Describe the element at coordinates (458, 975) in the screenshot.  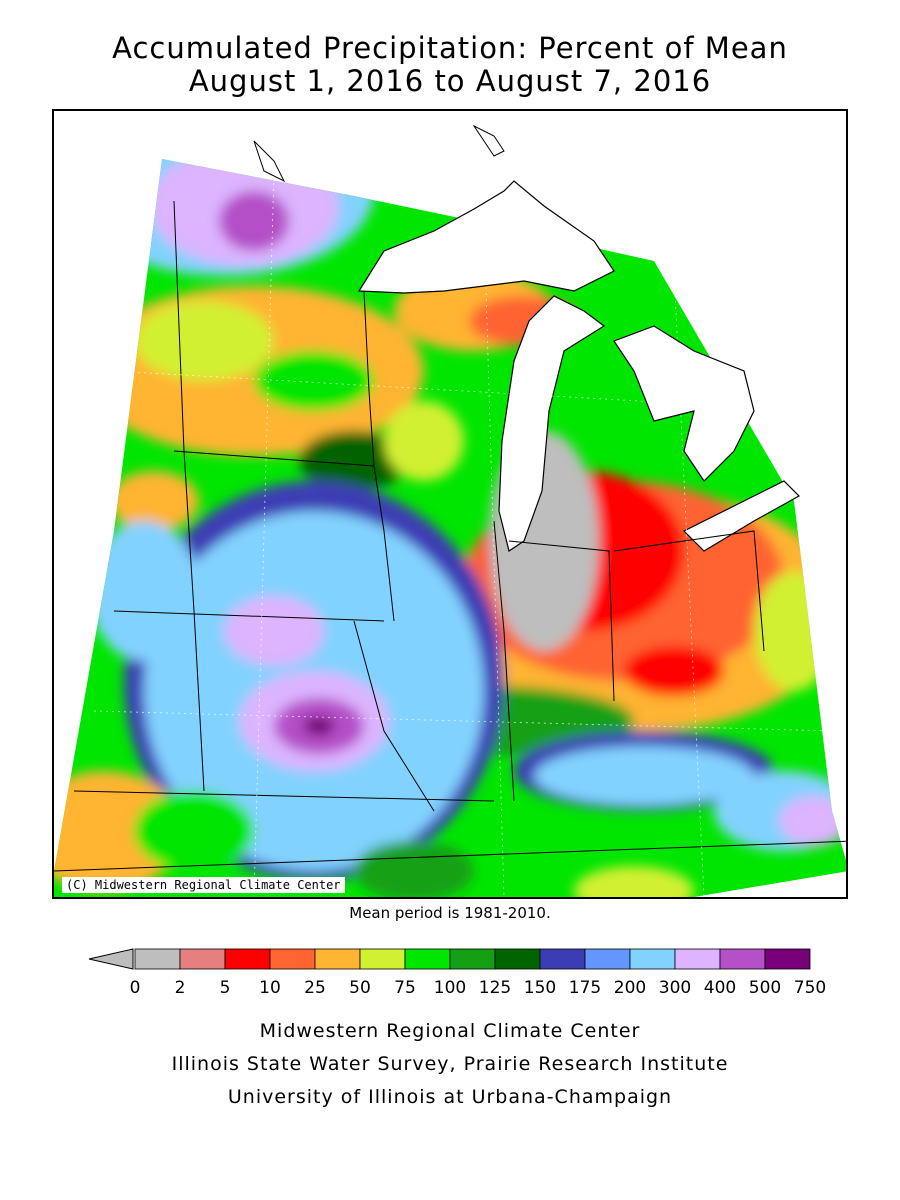
I see `color-legend: 0 2 5 10 25 50 75 100 125 150 175 200 300 400 500 750` at that location.